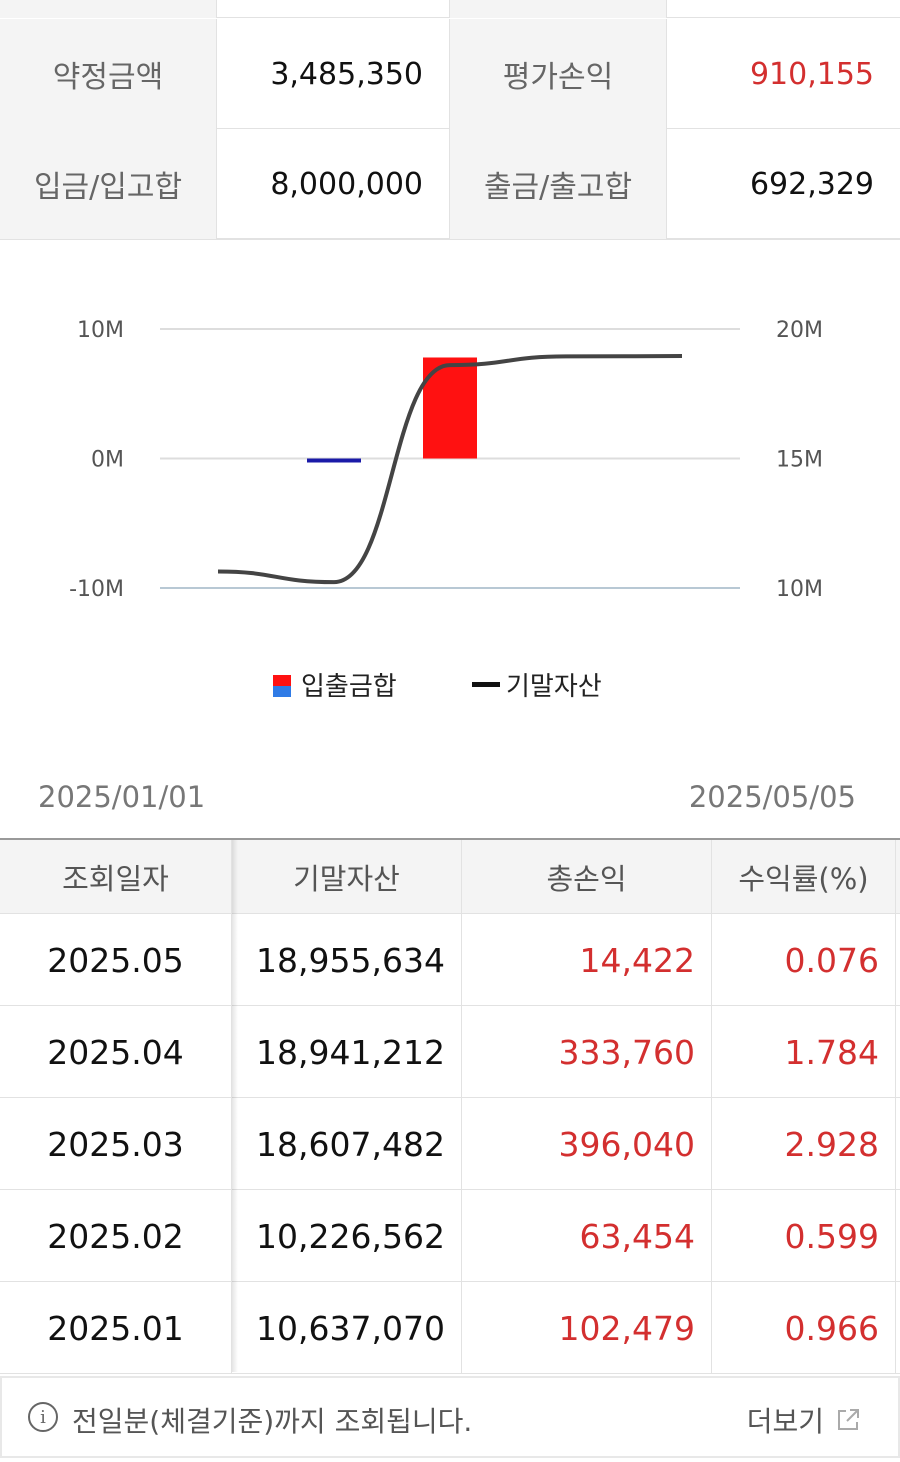  Describe the element at coordinates (272, 1421) in the screenshot. I see `notice-text: 전일분(체결기준)까지 조회됩니다.` at that location.